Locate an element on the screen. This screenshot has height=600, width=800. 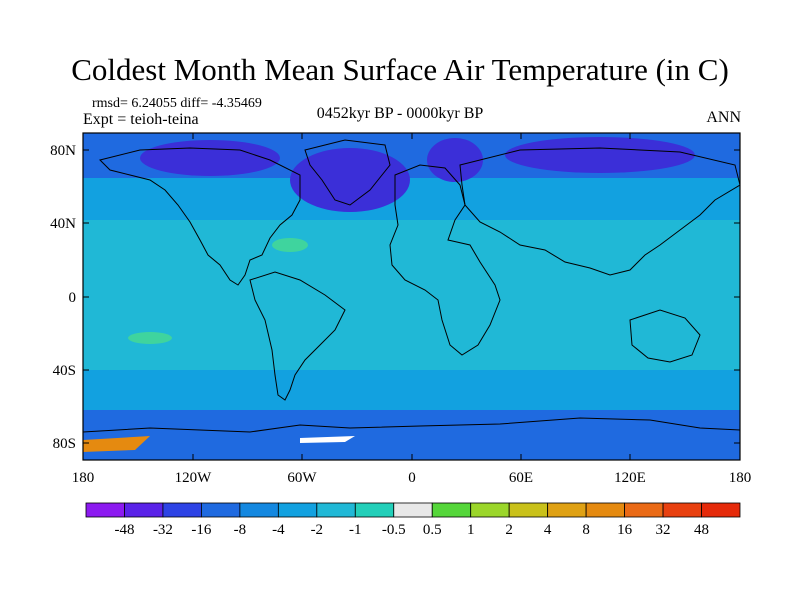
legend-label: 4 is located at coordinates (548, 530).